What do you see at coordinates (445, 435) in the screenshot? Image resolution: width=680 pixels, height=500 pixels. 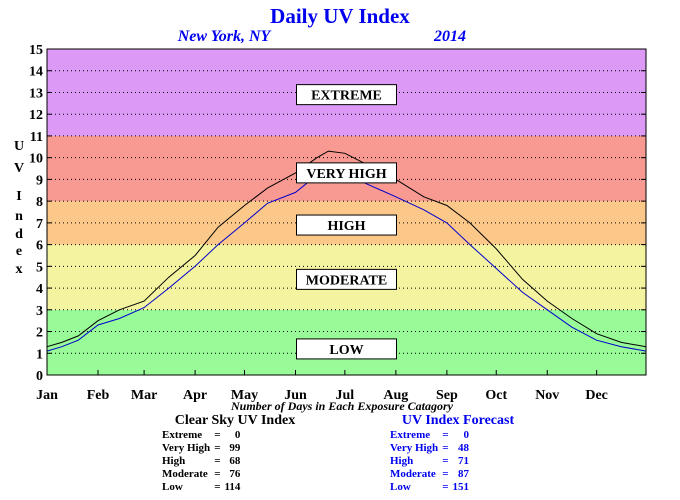 I see `forecast-sep-0: =` at bounding box center [445, 435].